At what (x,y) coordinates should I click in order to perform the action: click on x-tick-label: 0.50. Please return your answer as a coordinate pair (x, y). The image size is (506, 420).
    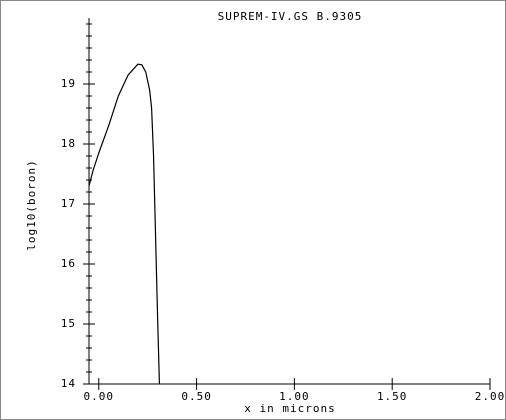
    Looking at the image, I should click on (196, 396).